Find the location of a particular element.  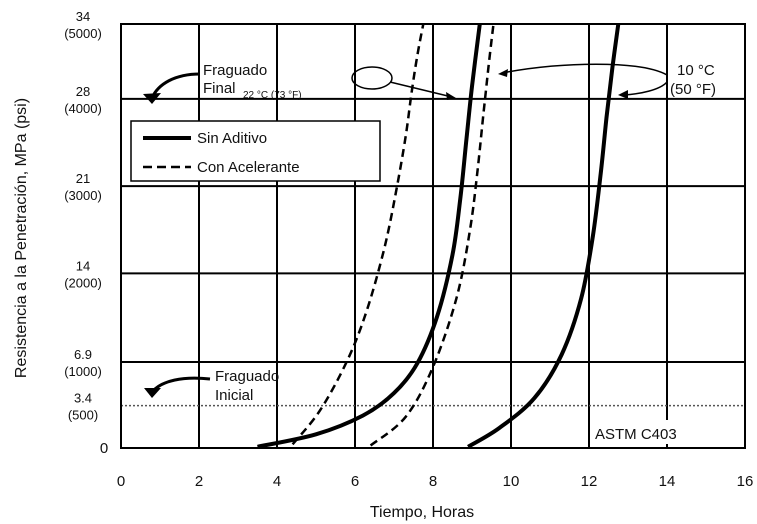

final-set-label-1: Fraguado is located at coordinates (235, 70).